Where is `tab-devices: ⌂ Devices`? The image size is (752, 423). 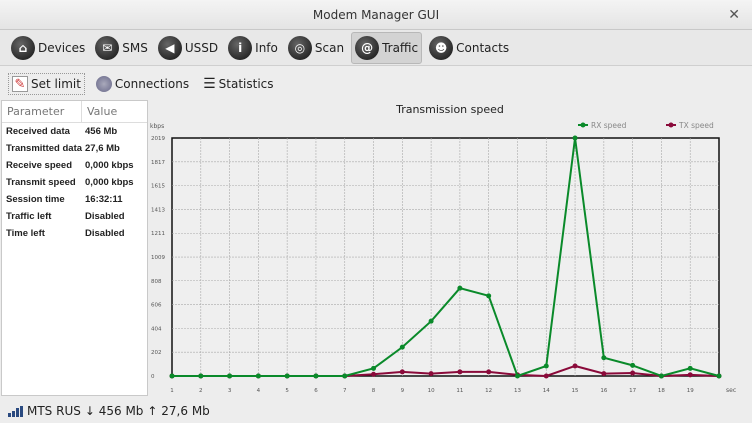
tab-devices: ⌂ Devices is located at coordinates (48, 48).